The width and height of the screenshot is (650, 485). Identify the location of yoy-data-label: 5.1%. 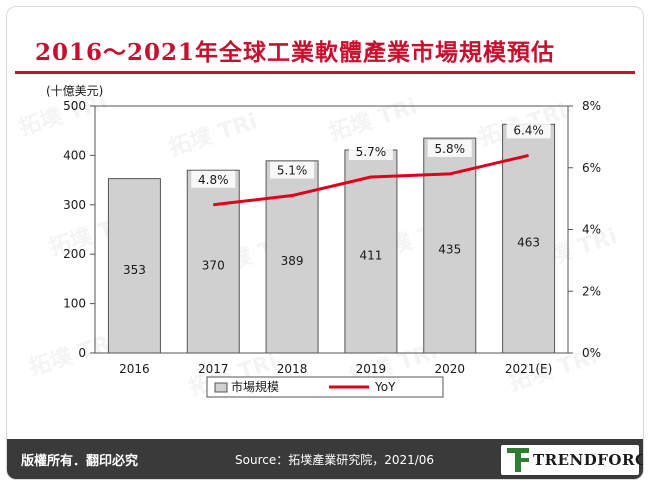
(292, 171).